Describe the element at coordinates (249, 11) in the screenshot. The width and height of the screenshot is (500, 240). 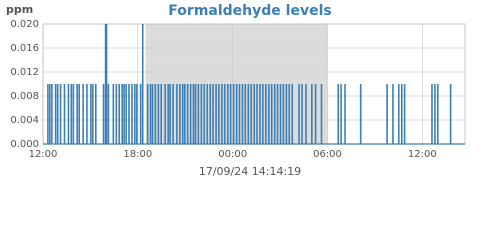
I see `chart-title: Formaldehyde levels` at that location.